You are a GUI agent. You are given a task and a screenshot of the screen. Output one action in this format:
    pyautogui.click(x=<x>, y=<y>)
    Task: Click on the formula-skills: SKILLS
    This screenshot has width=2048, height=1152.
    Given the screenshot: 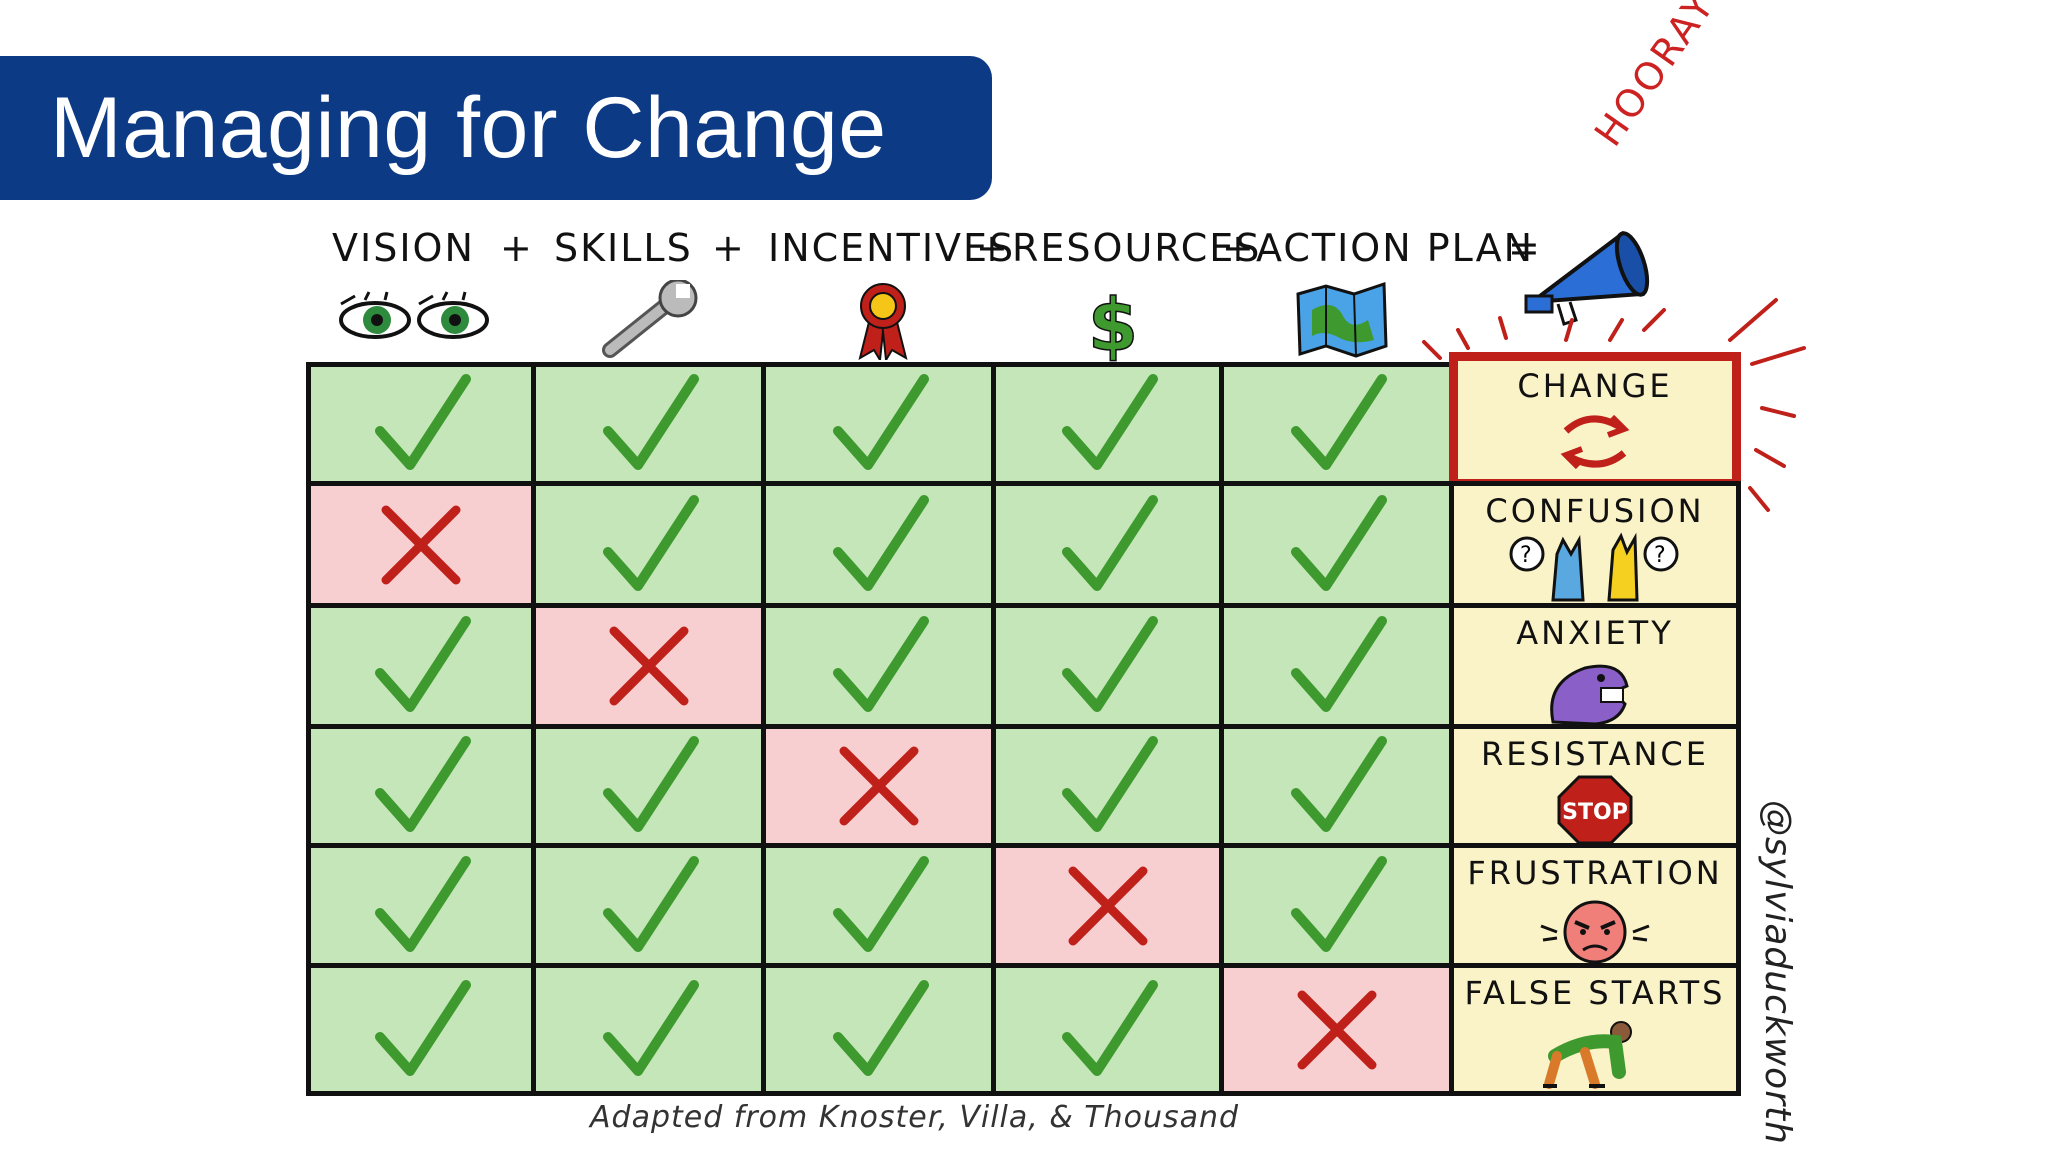 What is the action you would take?
    pyautogui.click(x=623, y=248)
    